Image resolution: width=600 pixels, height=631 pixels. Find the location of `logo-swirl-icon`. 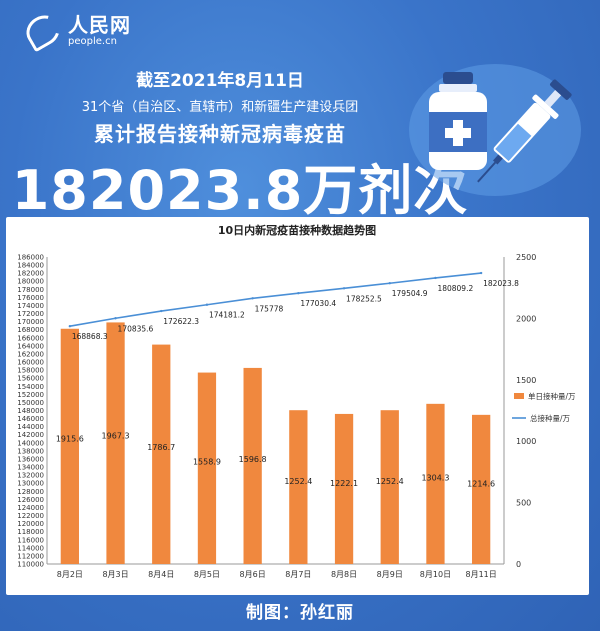

logo-swirl-icon is located at coordinates (43, 30).